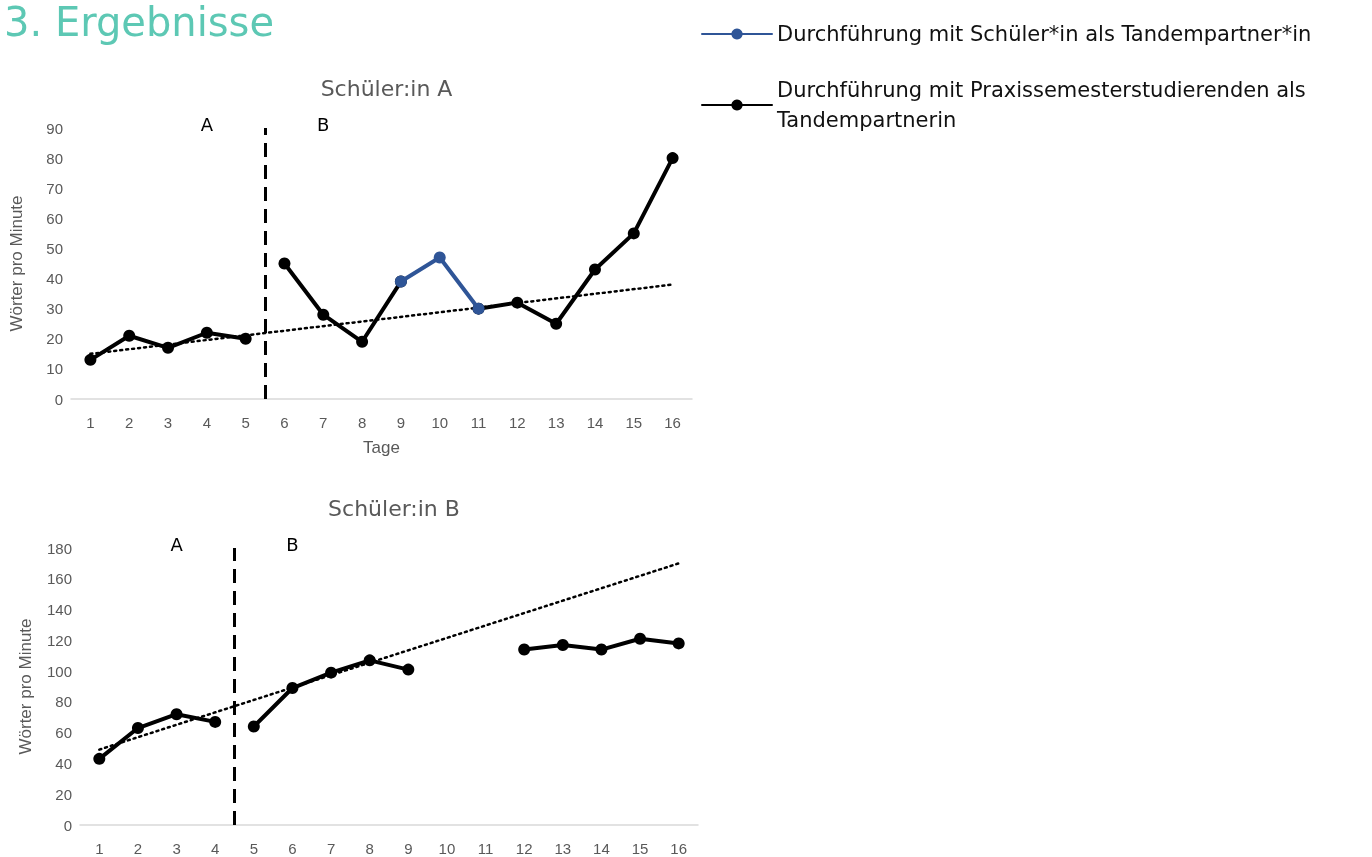 The image size is (1372, 857). I want to click on text: 3. Ergebnisse, so click(139, 22).